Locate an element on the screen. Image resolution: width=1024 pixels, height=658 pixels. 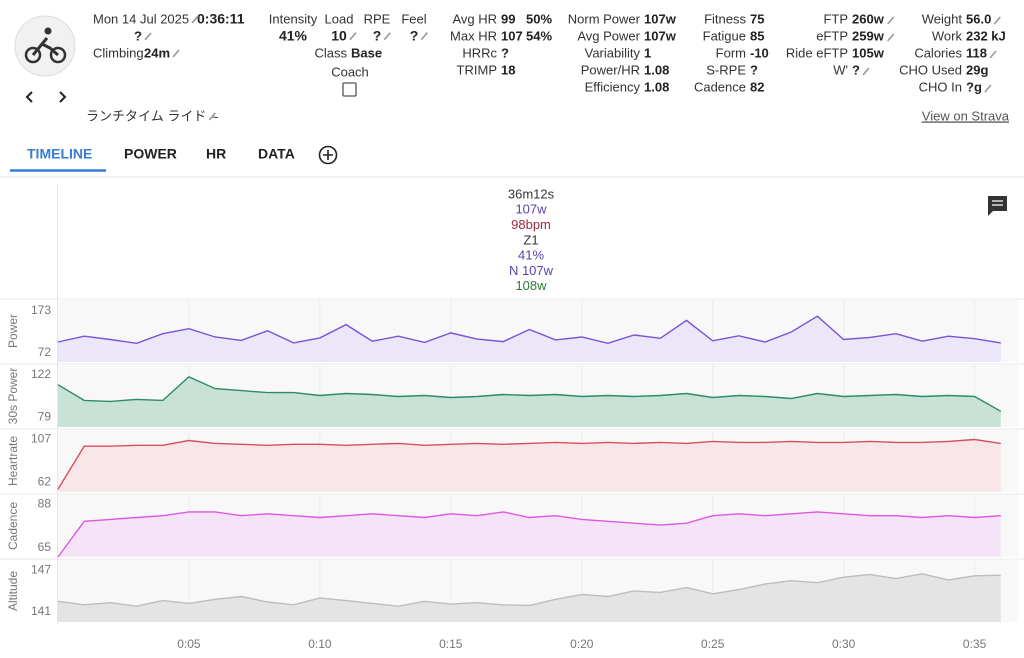
y-axis-title: Cadence is located at coordinates (13, 526).